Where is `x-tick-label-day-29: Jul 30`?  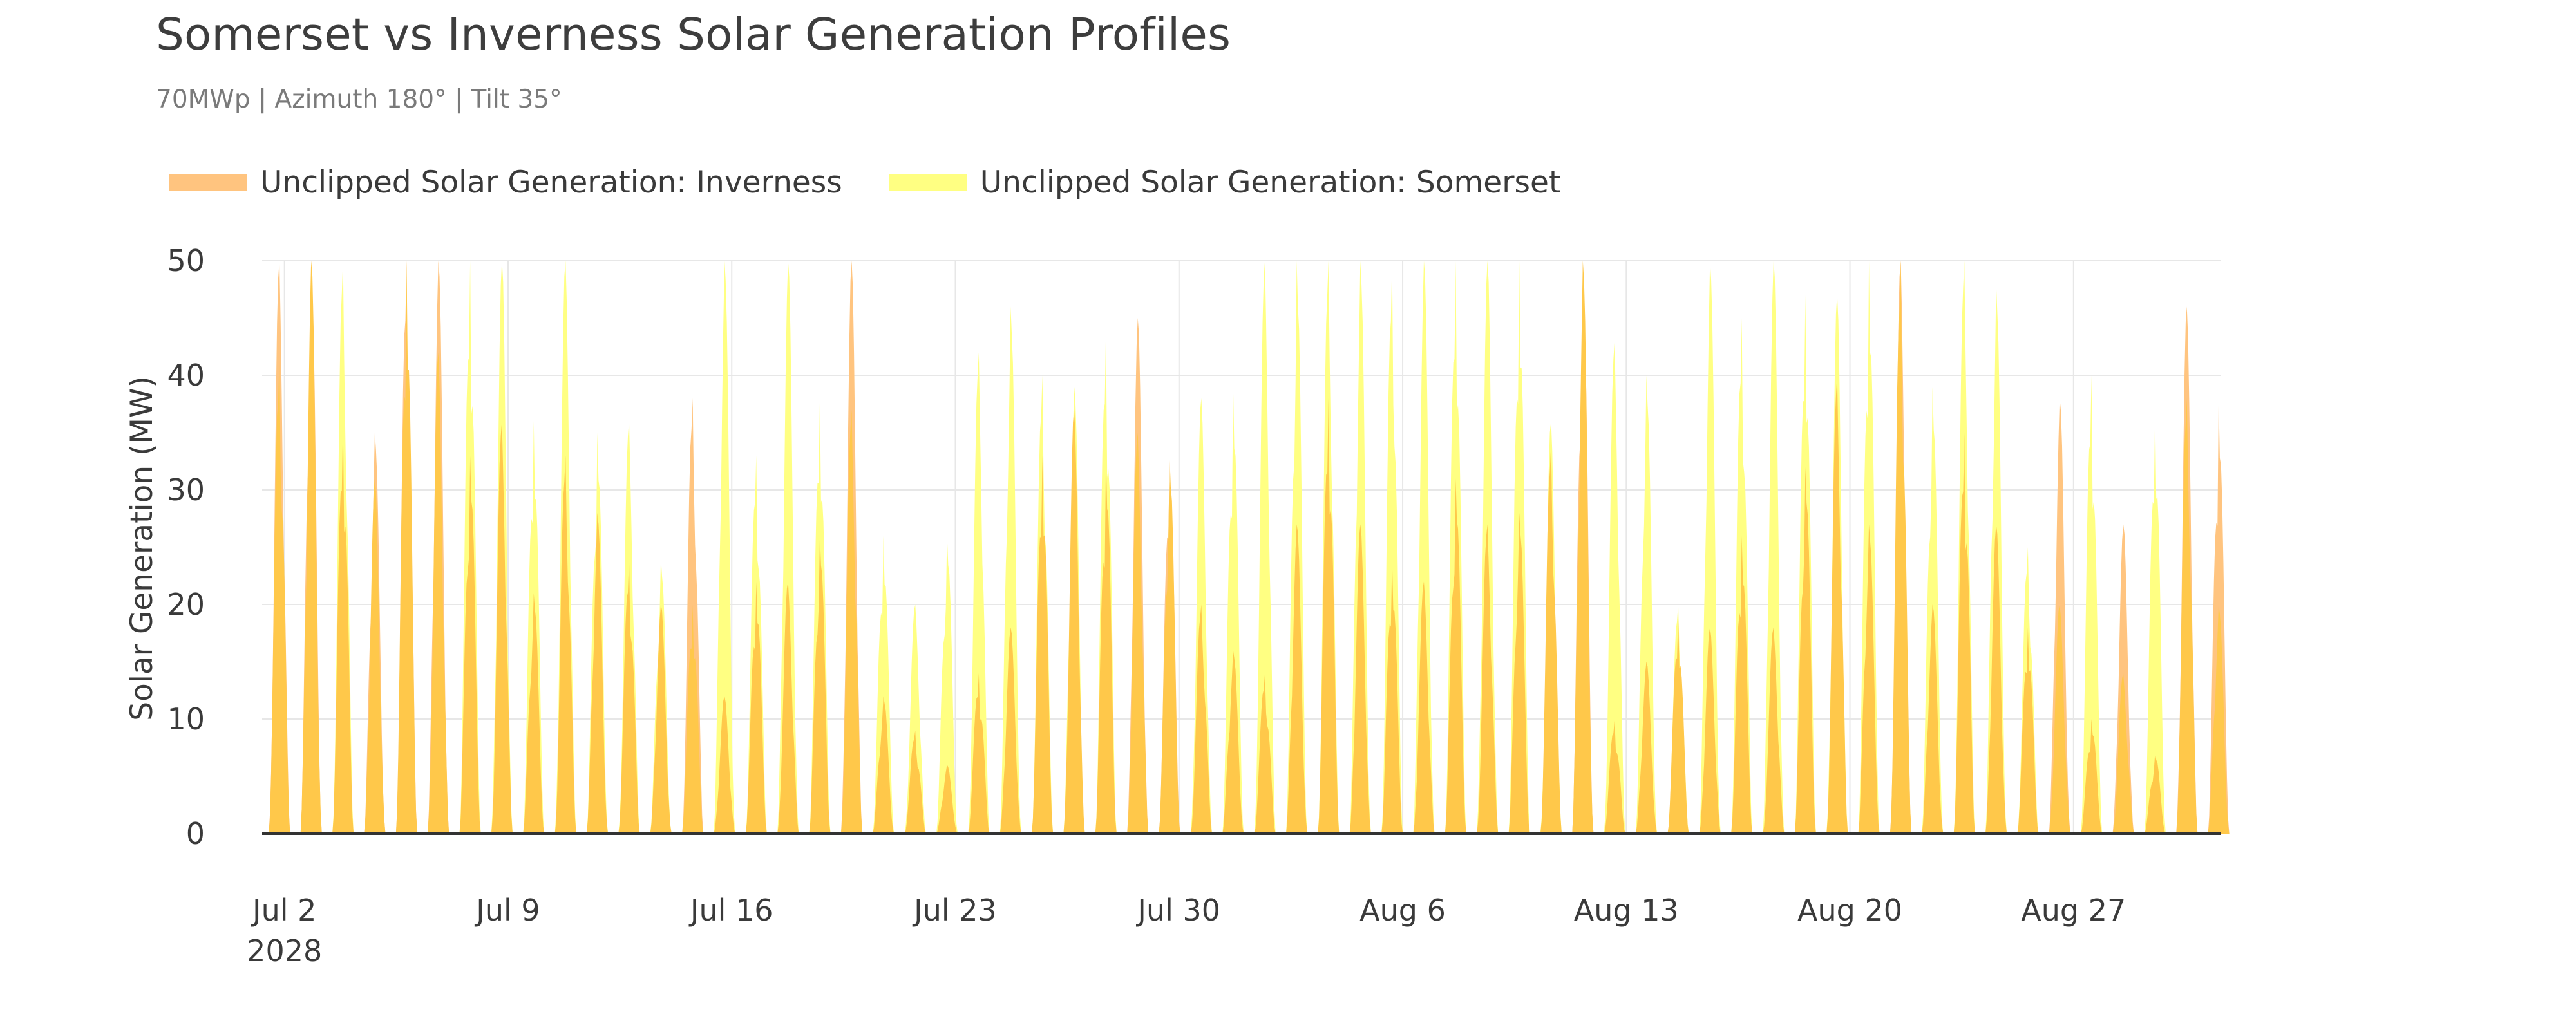 x-tick-label-day-29: Jul 30 is located at coordinates (1177, 910).